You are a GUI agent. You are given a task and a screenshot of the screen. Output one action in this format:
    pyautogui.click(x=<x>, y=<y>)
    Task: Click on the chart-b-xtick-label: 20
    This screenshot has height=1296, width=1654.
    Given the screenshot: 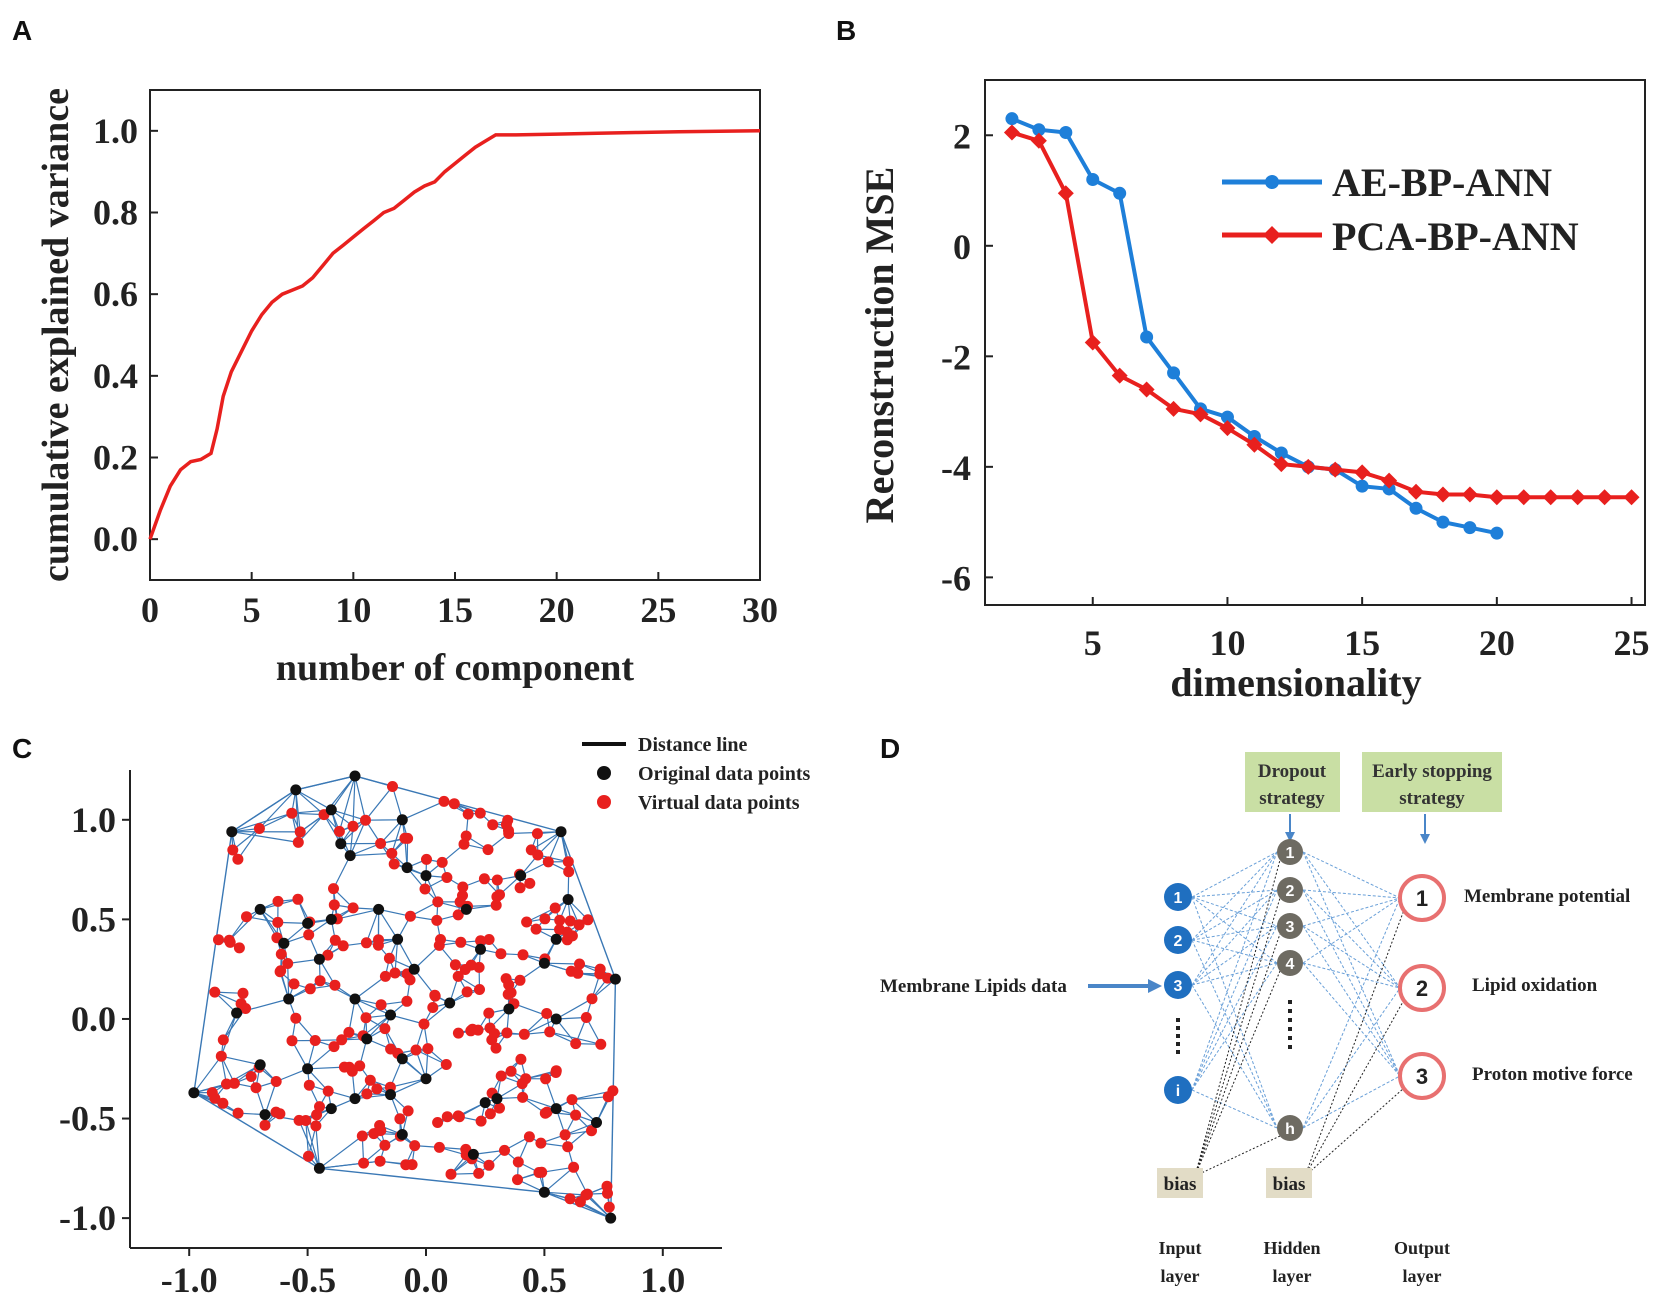 What is the action you would take?
    pyautogui.click(x=1497, y=643)
    